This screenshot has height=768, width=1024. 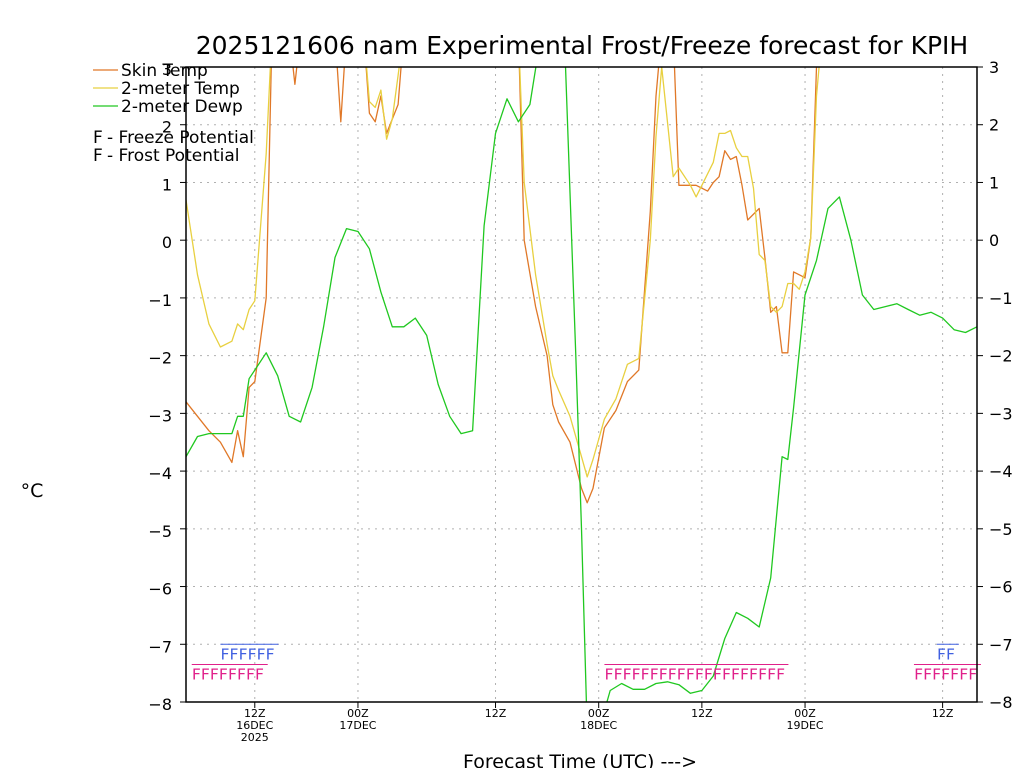 I want to click on y-tick-label-left: −3, so click(x=160, y=415).